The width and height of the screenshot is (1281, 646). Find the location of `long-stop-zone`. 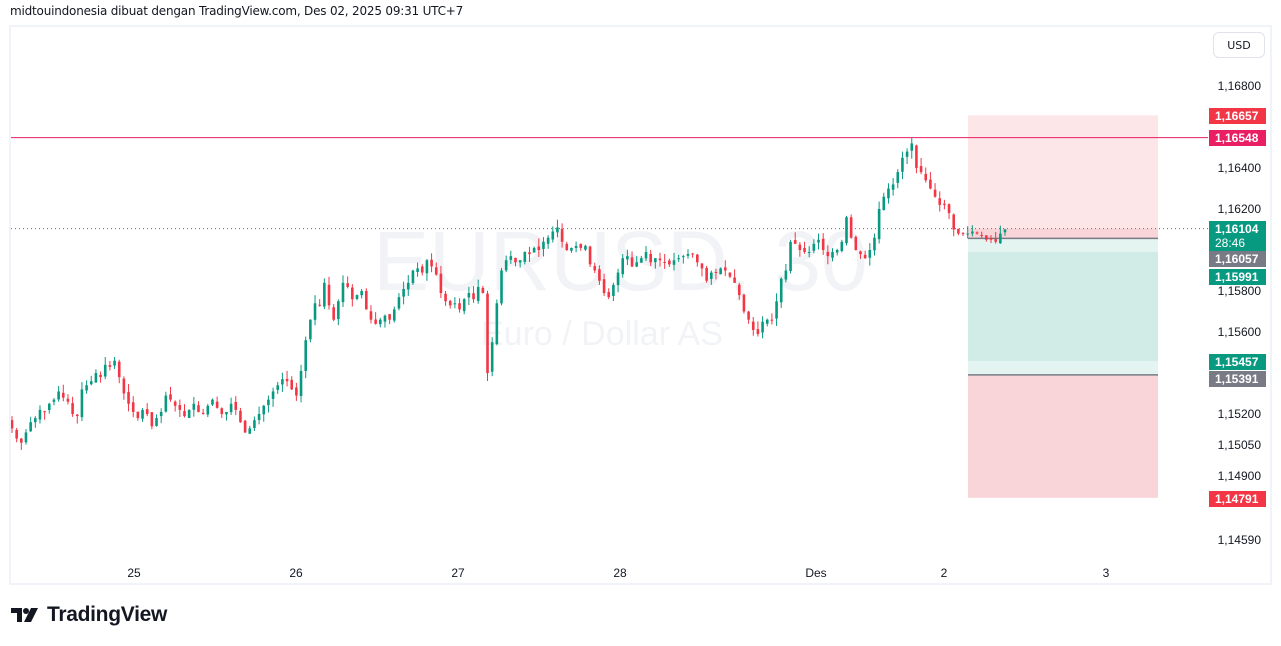

long-stop-zone is located at coordinates (1063, 436).